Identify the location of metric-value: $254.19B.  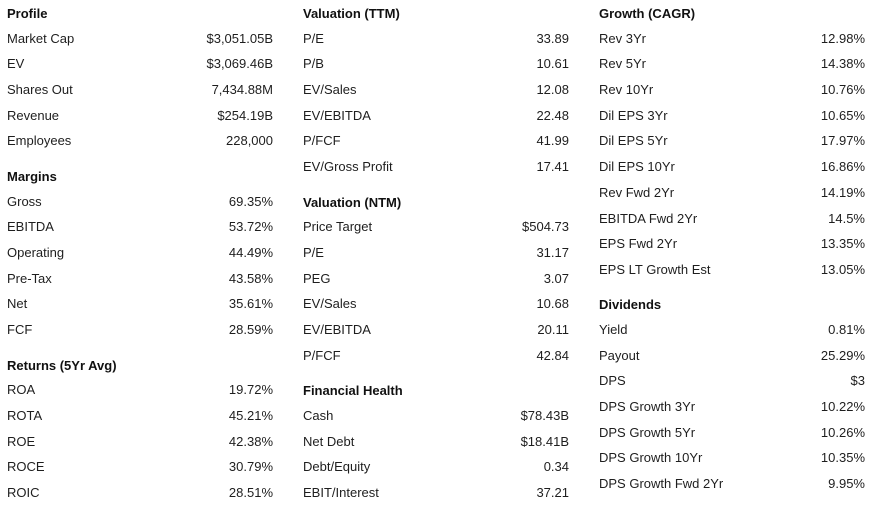
(245, 115).